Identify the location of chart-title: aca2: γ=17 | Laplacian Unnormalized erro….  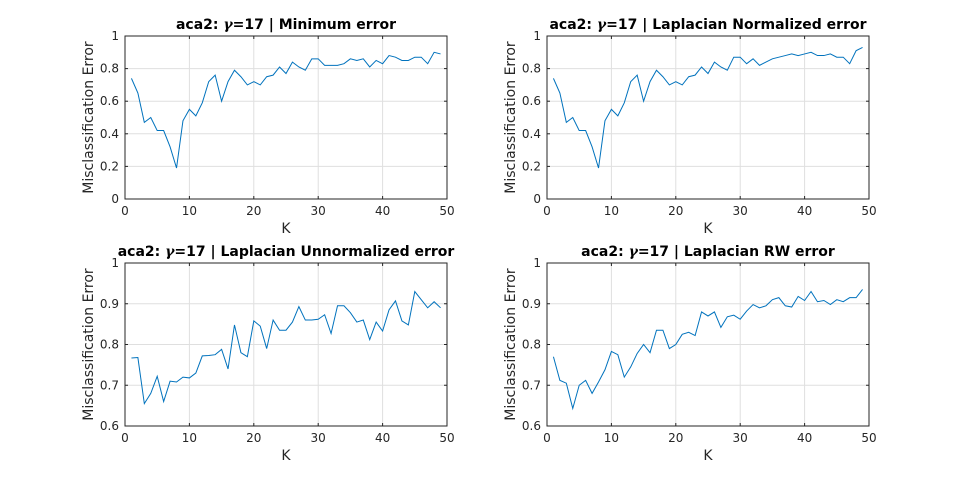
(286, 252).